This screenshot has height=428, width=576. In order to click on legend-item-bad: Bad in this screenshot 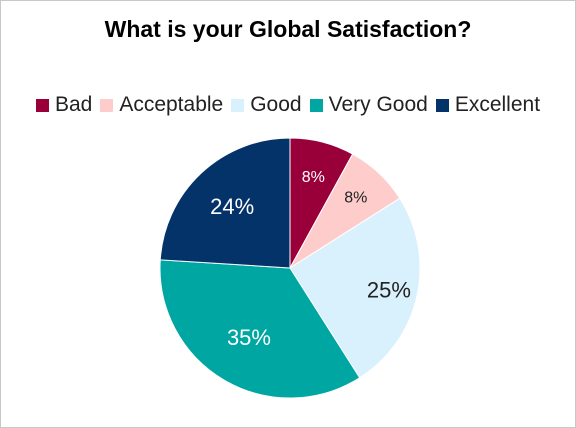, I will do `click(64, 105)`.